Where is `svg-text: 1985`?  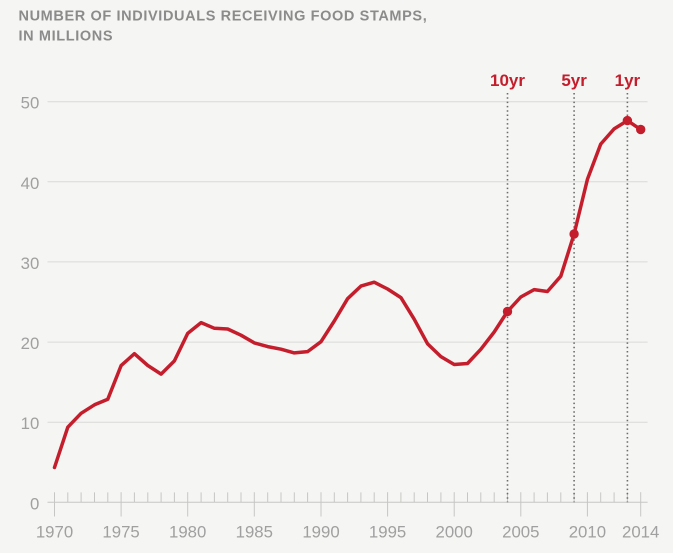 svg-text: 1985 is located at coordinates (254, 532).